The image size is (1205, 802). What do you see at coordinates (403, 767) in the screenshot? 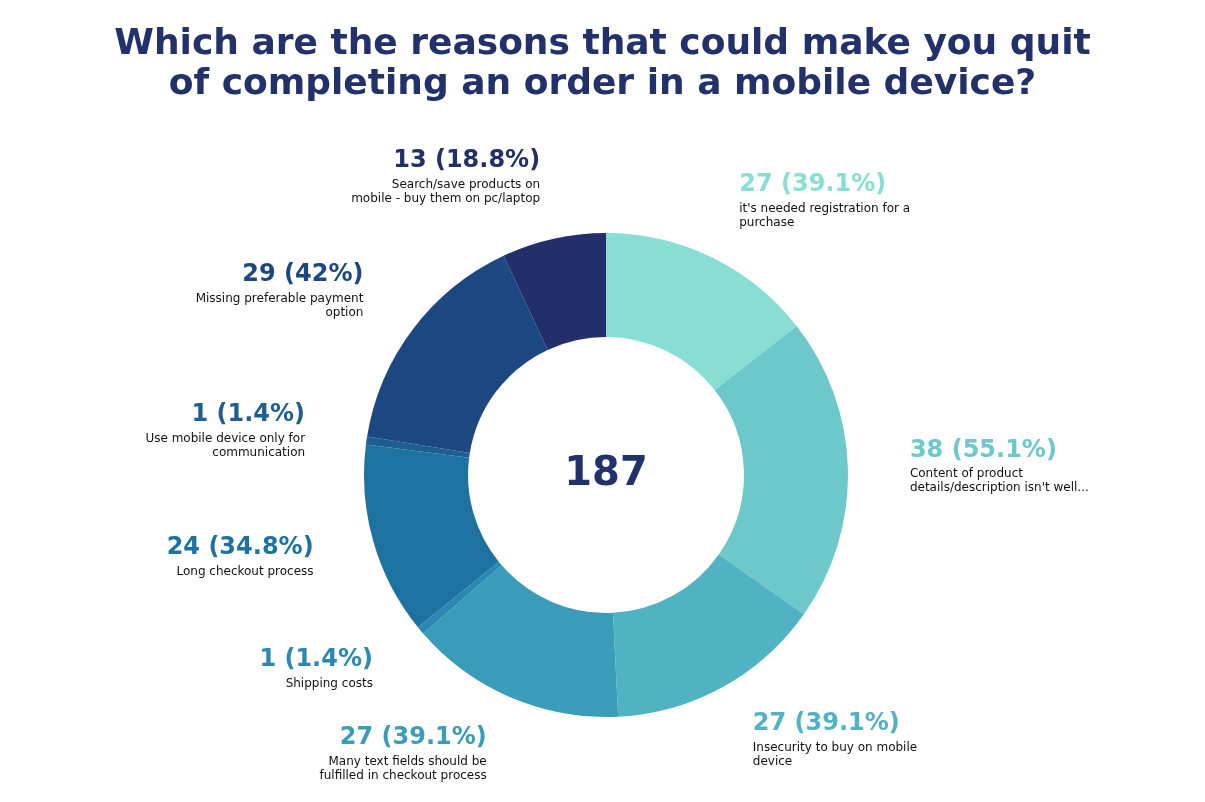
I see `slice-label: Many text fields should be fulfilled in checkout process` at bounding box center [403, 767].